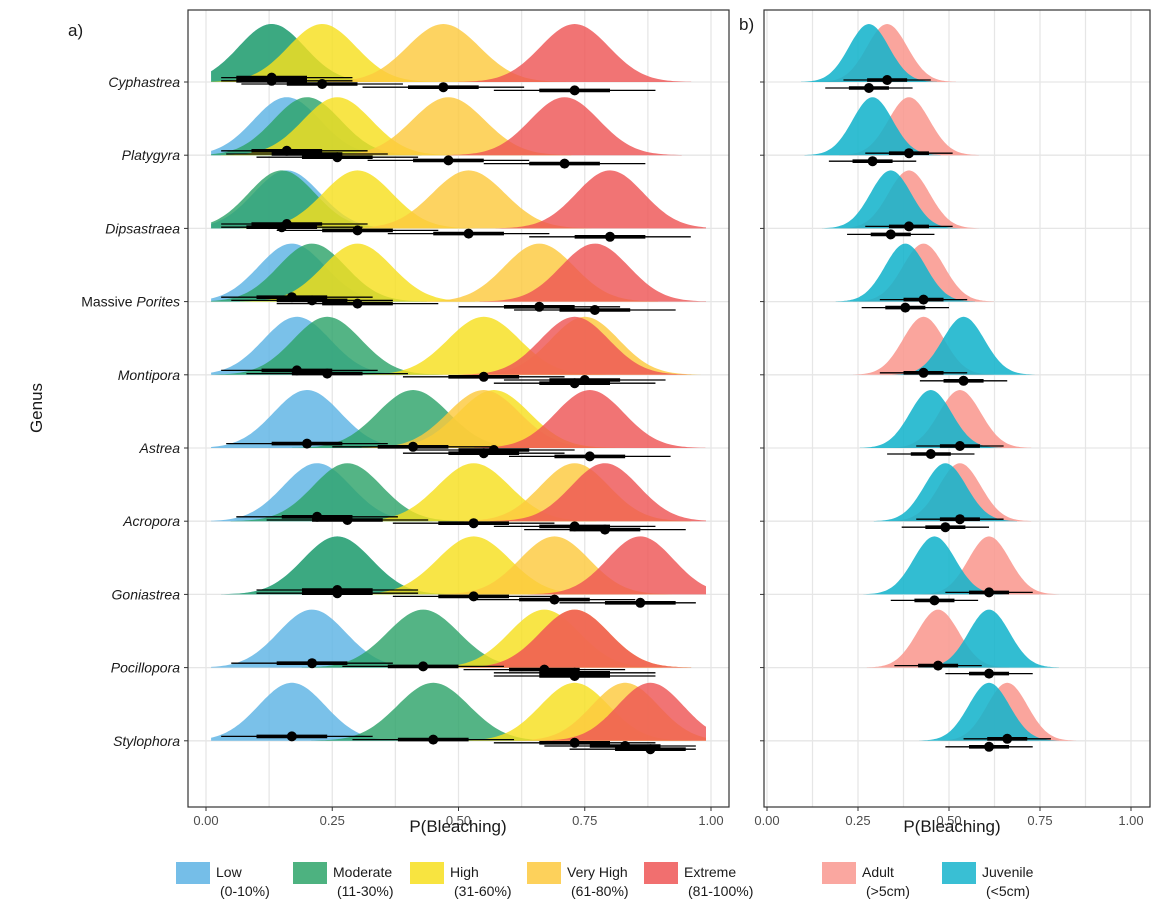  What do you see at coordinates (544, 873) in the screenshot?
I see `legend-key-very-high` at bounding box center [544, 873].